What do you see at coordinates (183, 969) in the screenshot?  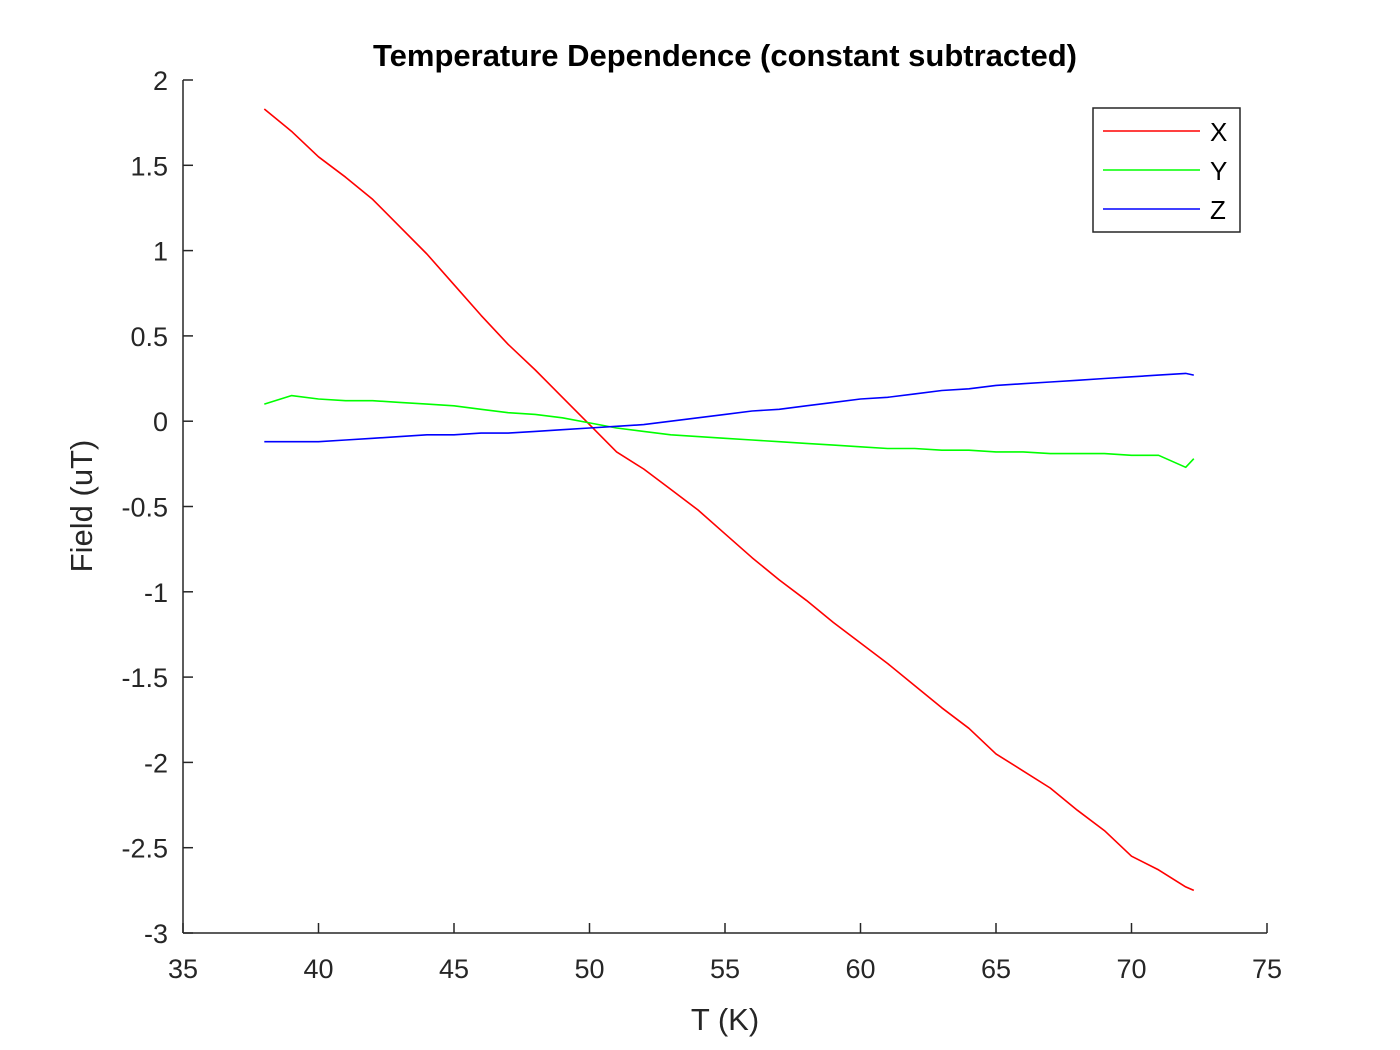 I see `x-tick-label: 35` at bounding box center [183, 969].